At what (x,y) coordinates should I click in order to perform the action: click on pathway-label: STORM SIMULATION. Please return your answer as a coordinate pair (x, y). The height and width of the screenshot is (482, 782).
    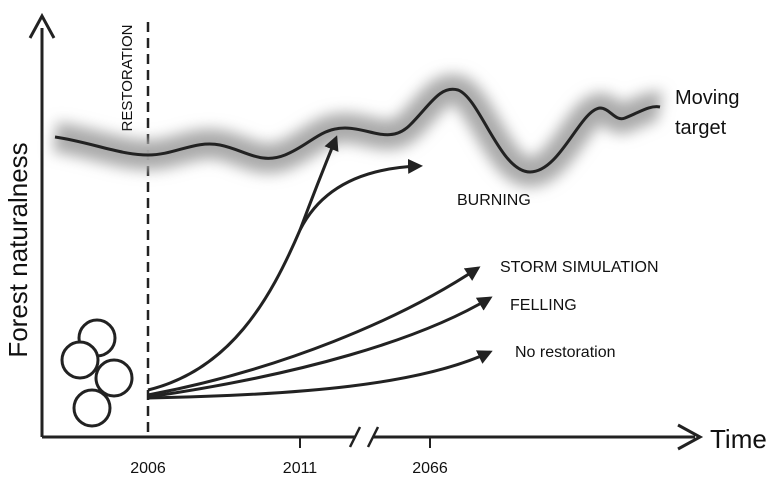
    Looking at the image, I should click on (579, 267).